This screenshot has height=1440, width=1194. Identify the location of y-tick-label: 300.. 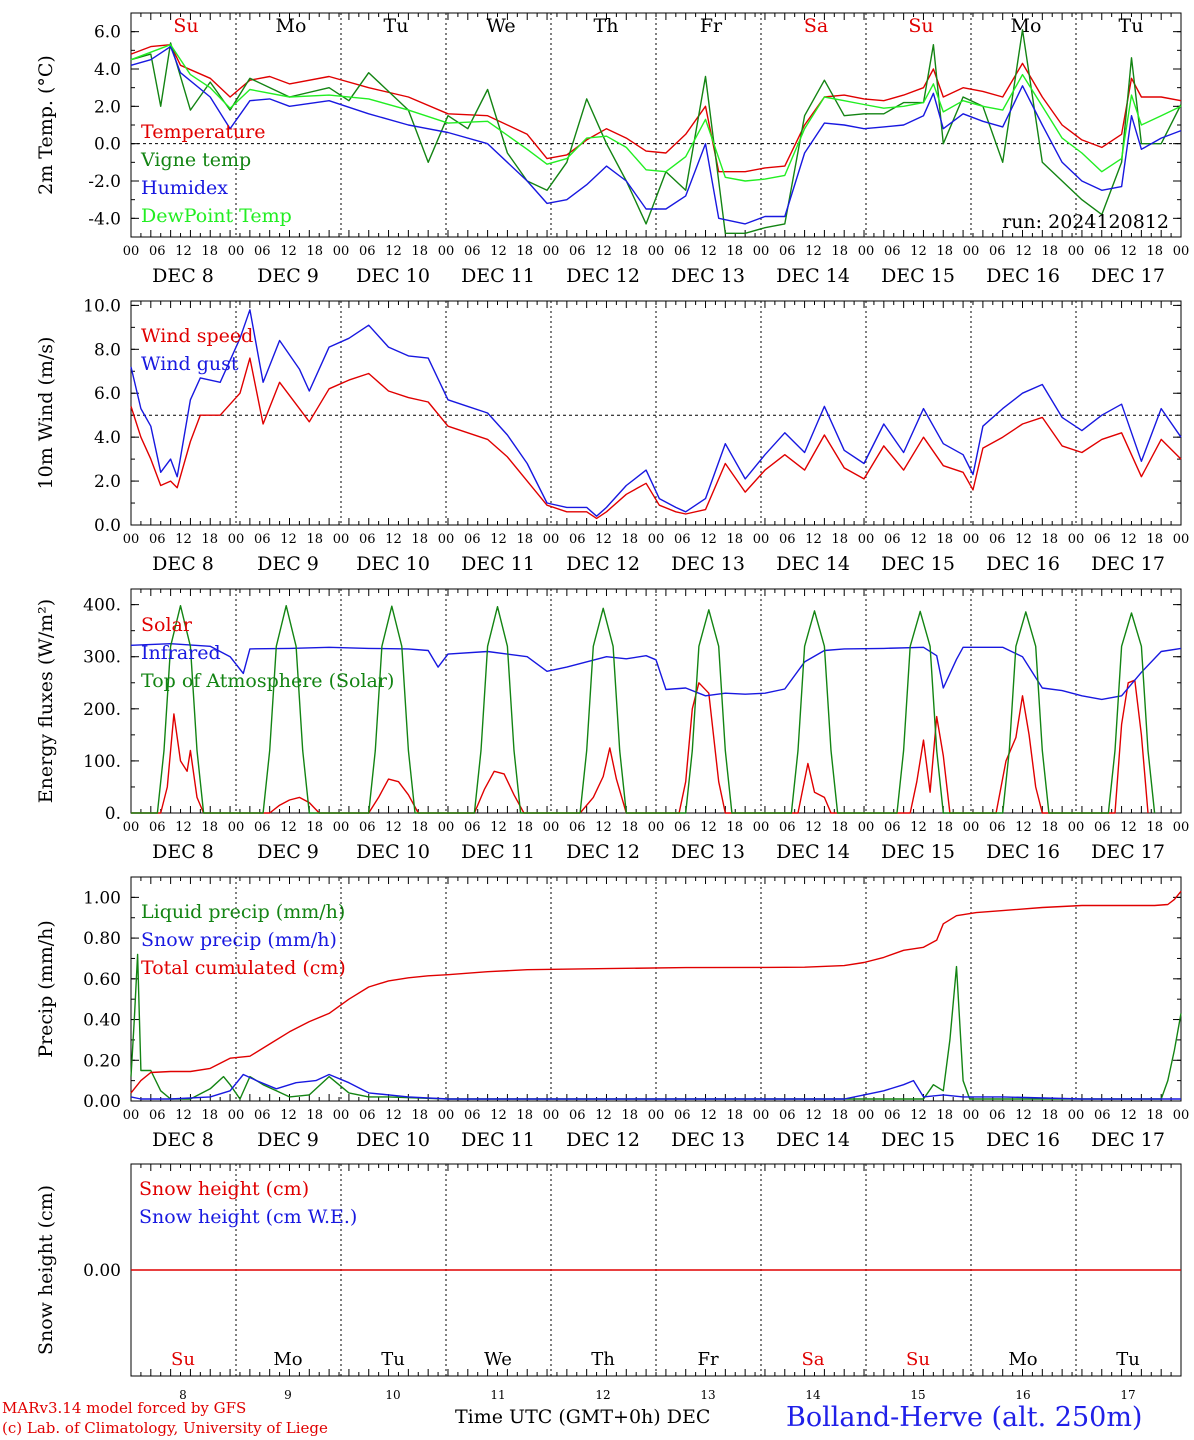
(102, 658).